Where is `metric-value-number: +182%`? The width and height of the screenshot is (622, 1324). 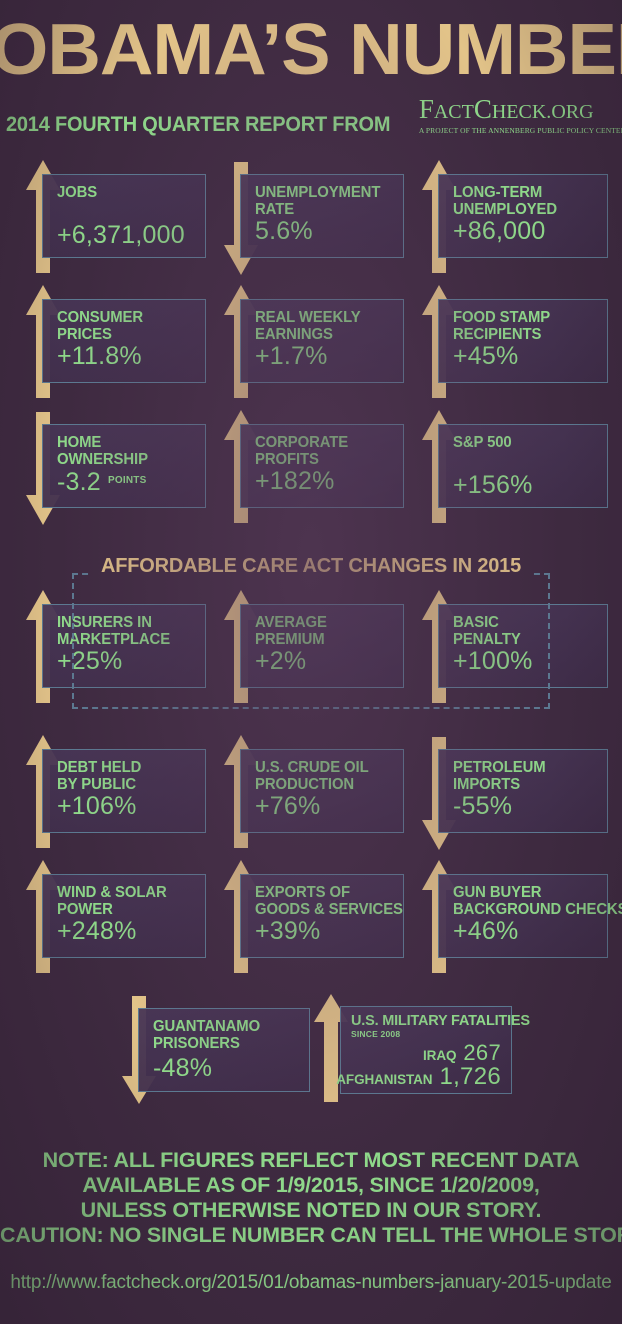
metric-value-number: +182% is located at coordinates (295, 481).